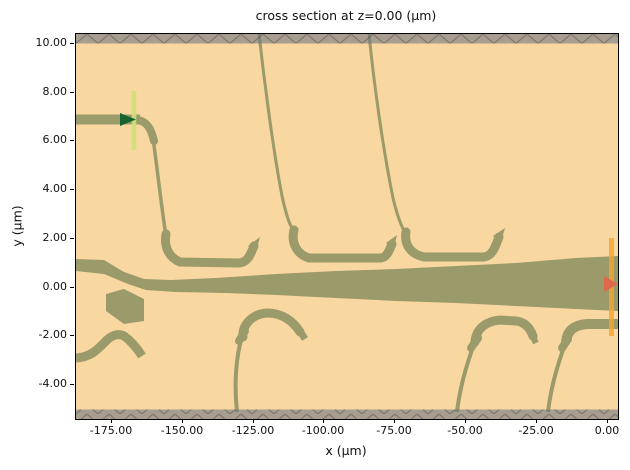 Image resolution: width=630 pixels, height=470 pixels. I want to click on x-tick-label: -75.00, so click(394, 430).